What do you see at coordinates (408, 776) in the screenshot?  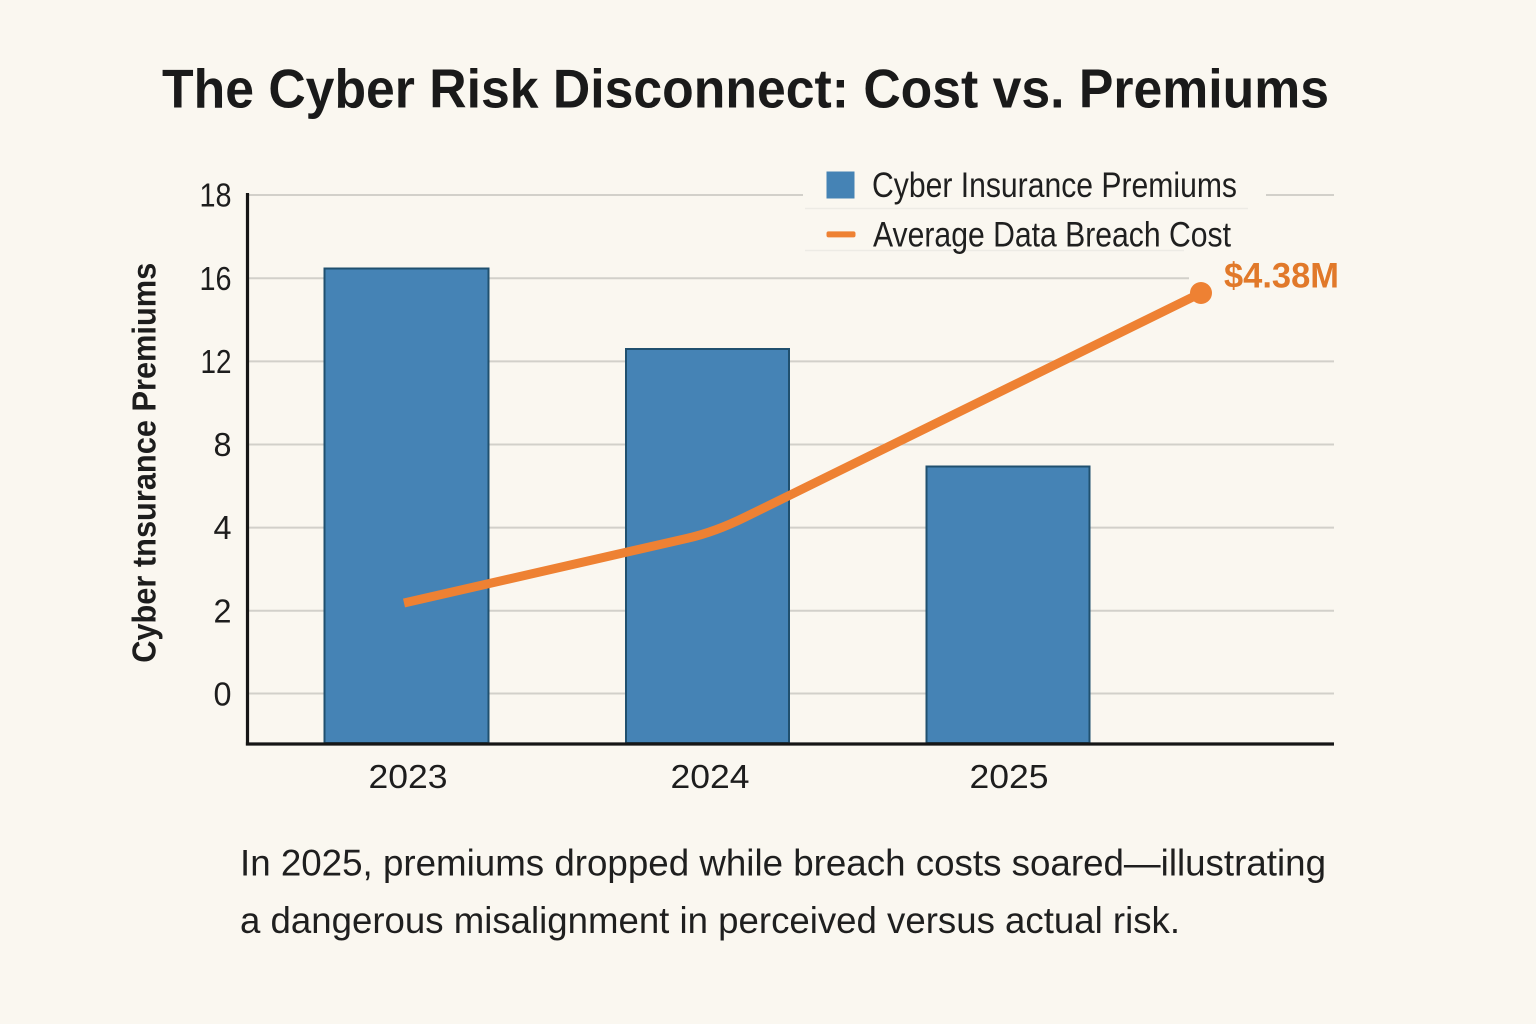 I see `svg-text: 2023` at bounding box center [408, 776].